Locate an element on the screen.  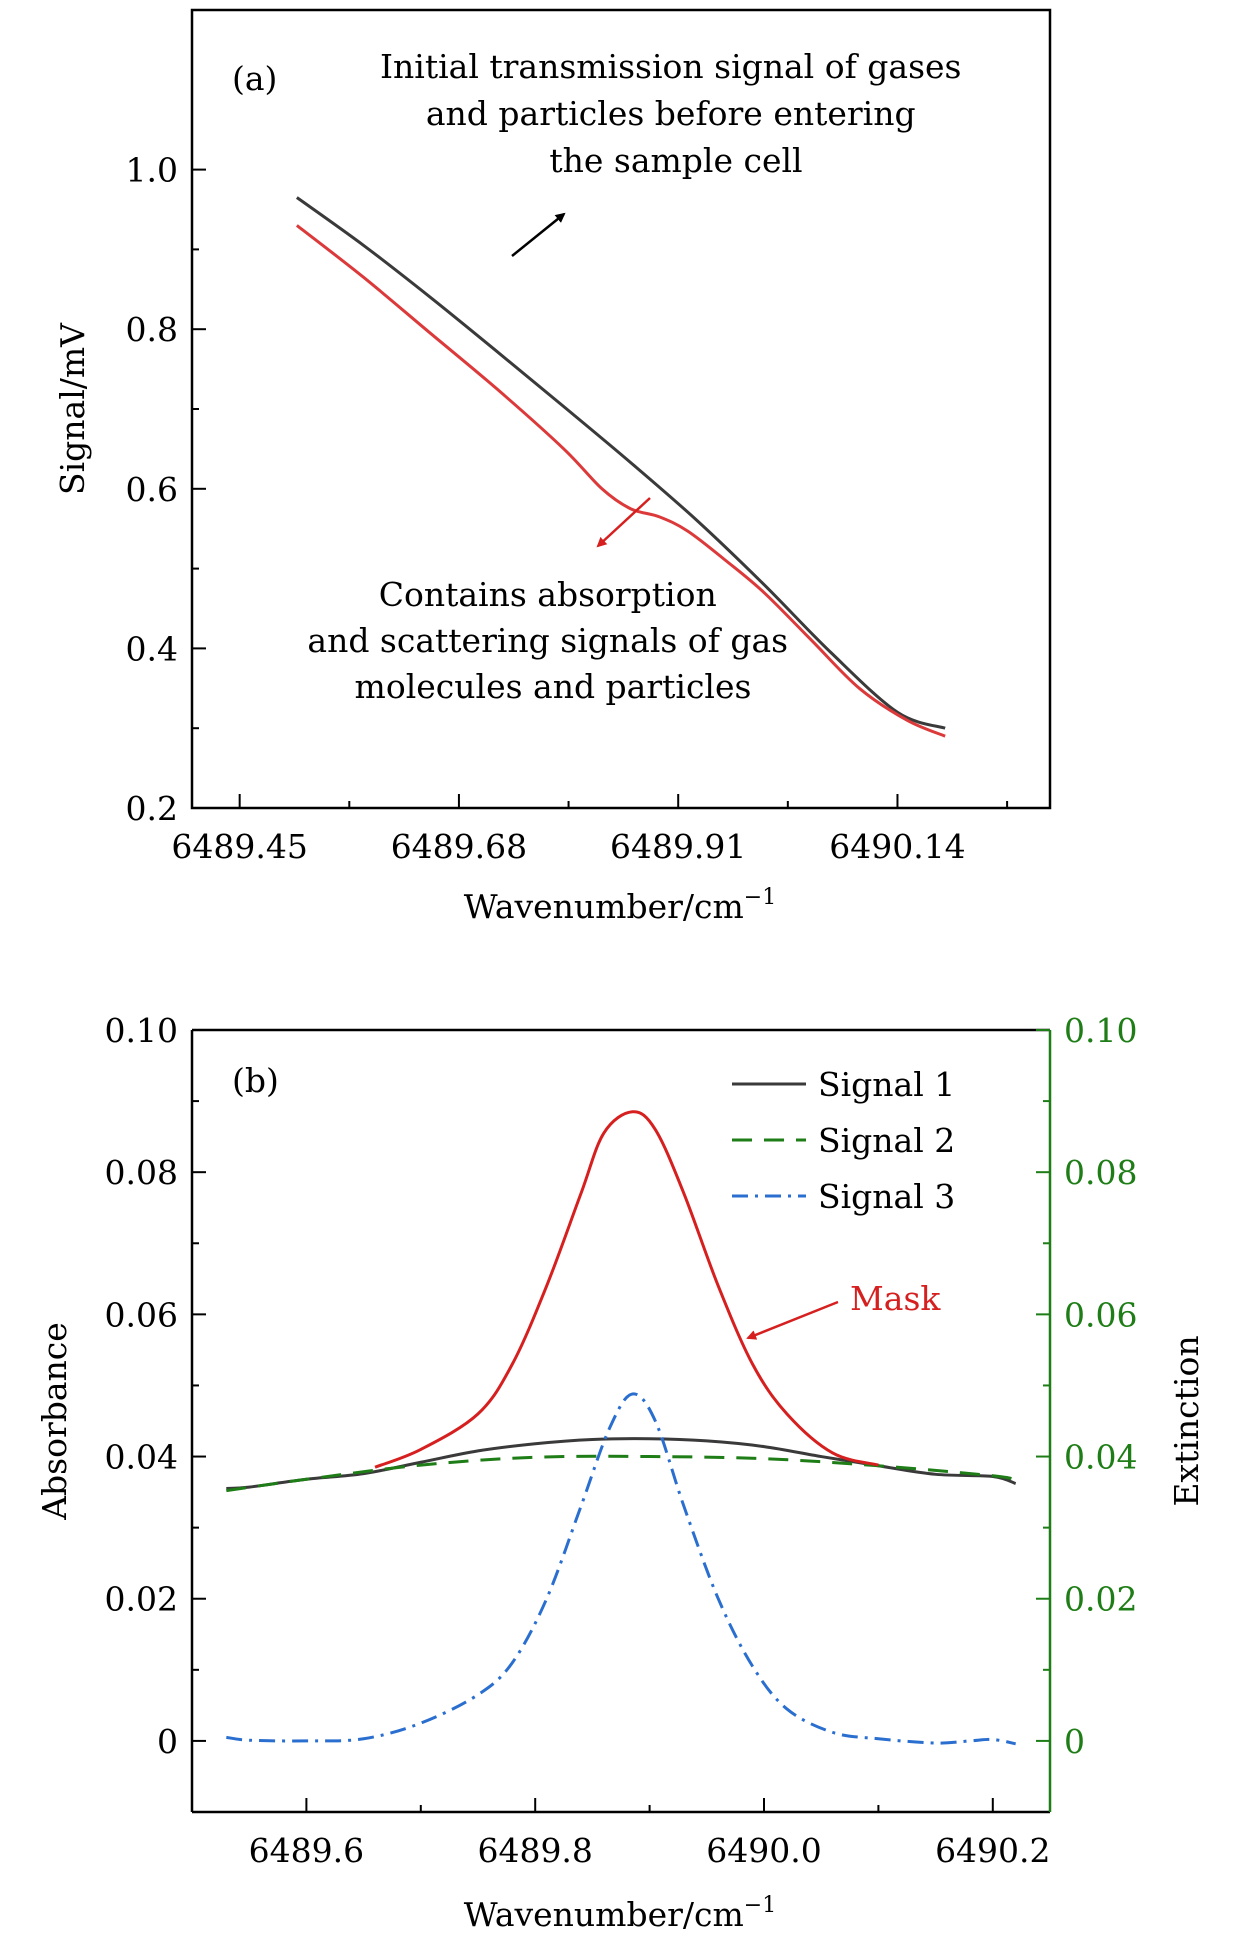
y-tick-label: 1.0 is located at coordinates (152, 170).